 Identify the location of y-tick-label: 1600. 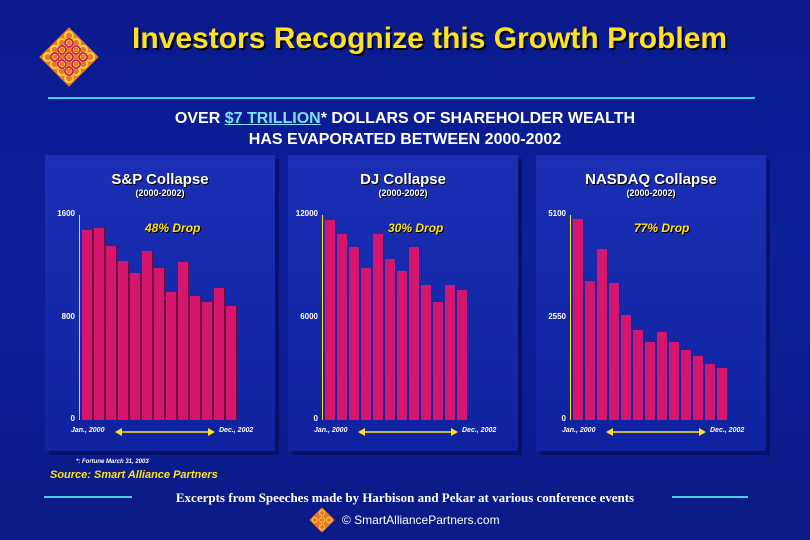
(66, 213).